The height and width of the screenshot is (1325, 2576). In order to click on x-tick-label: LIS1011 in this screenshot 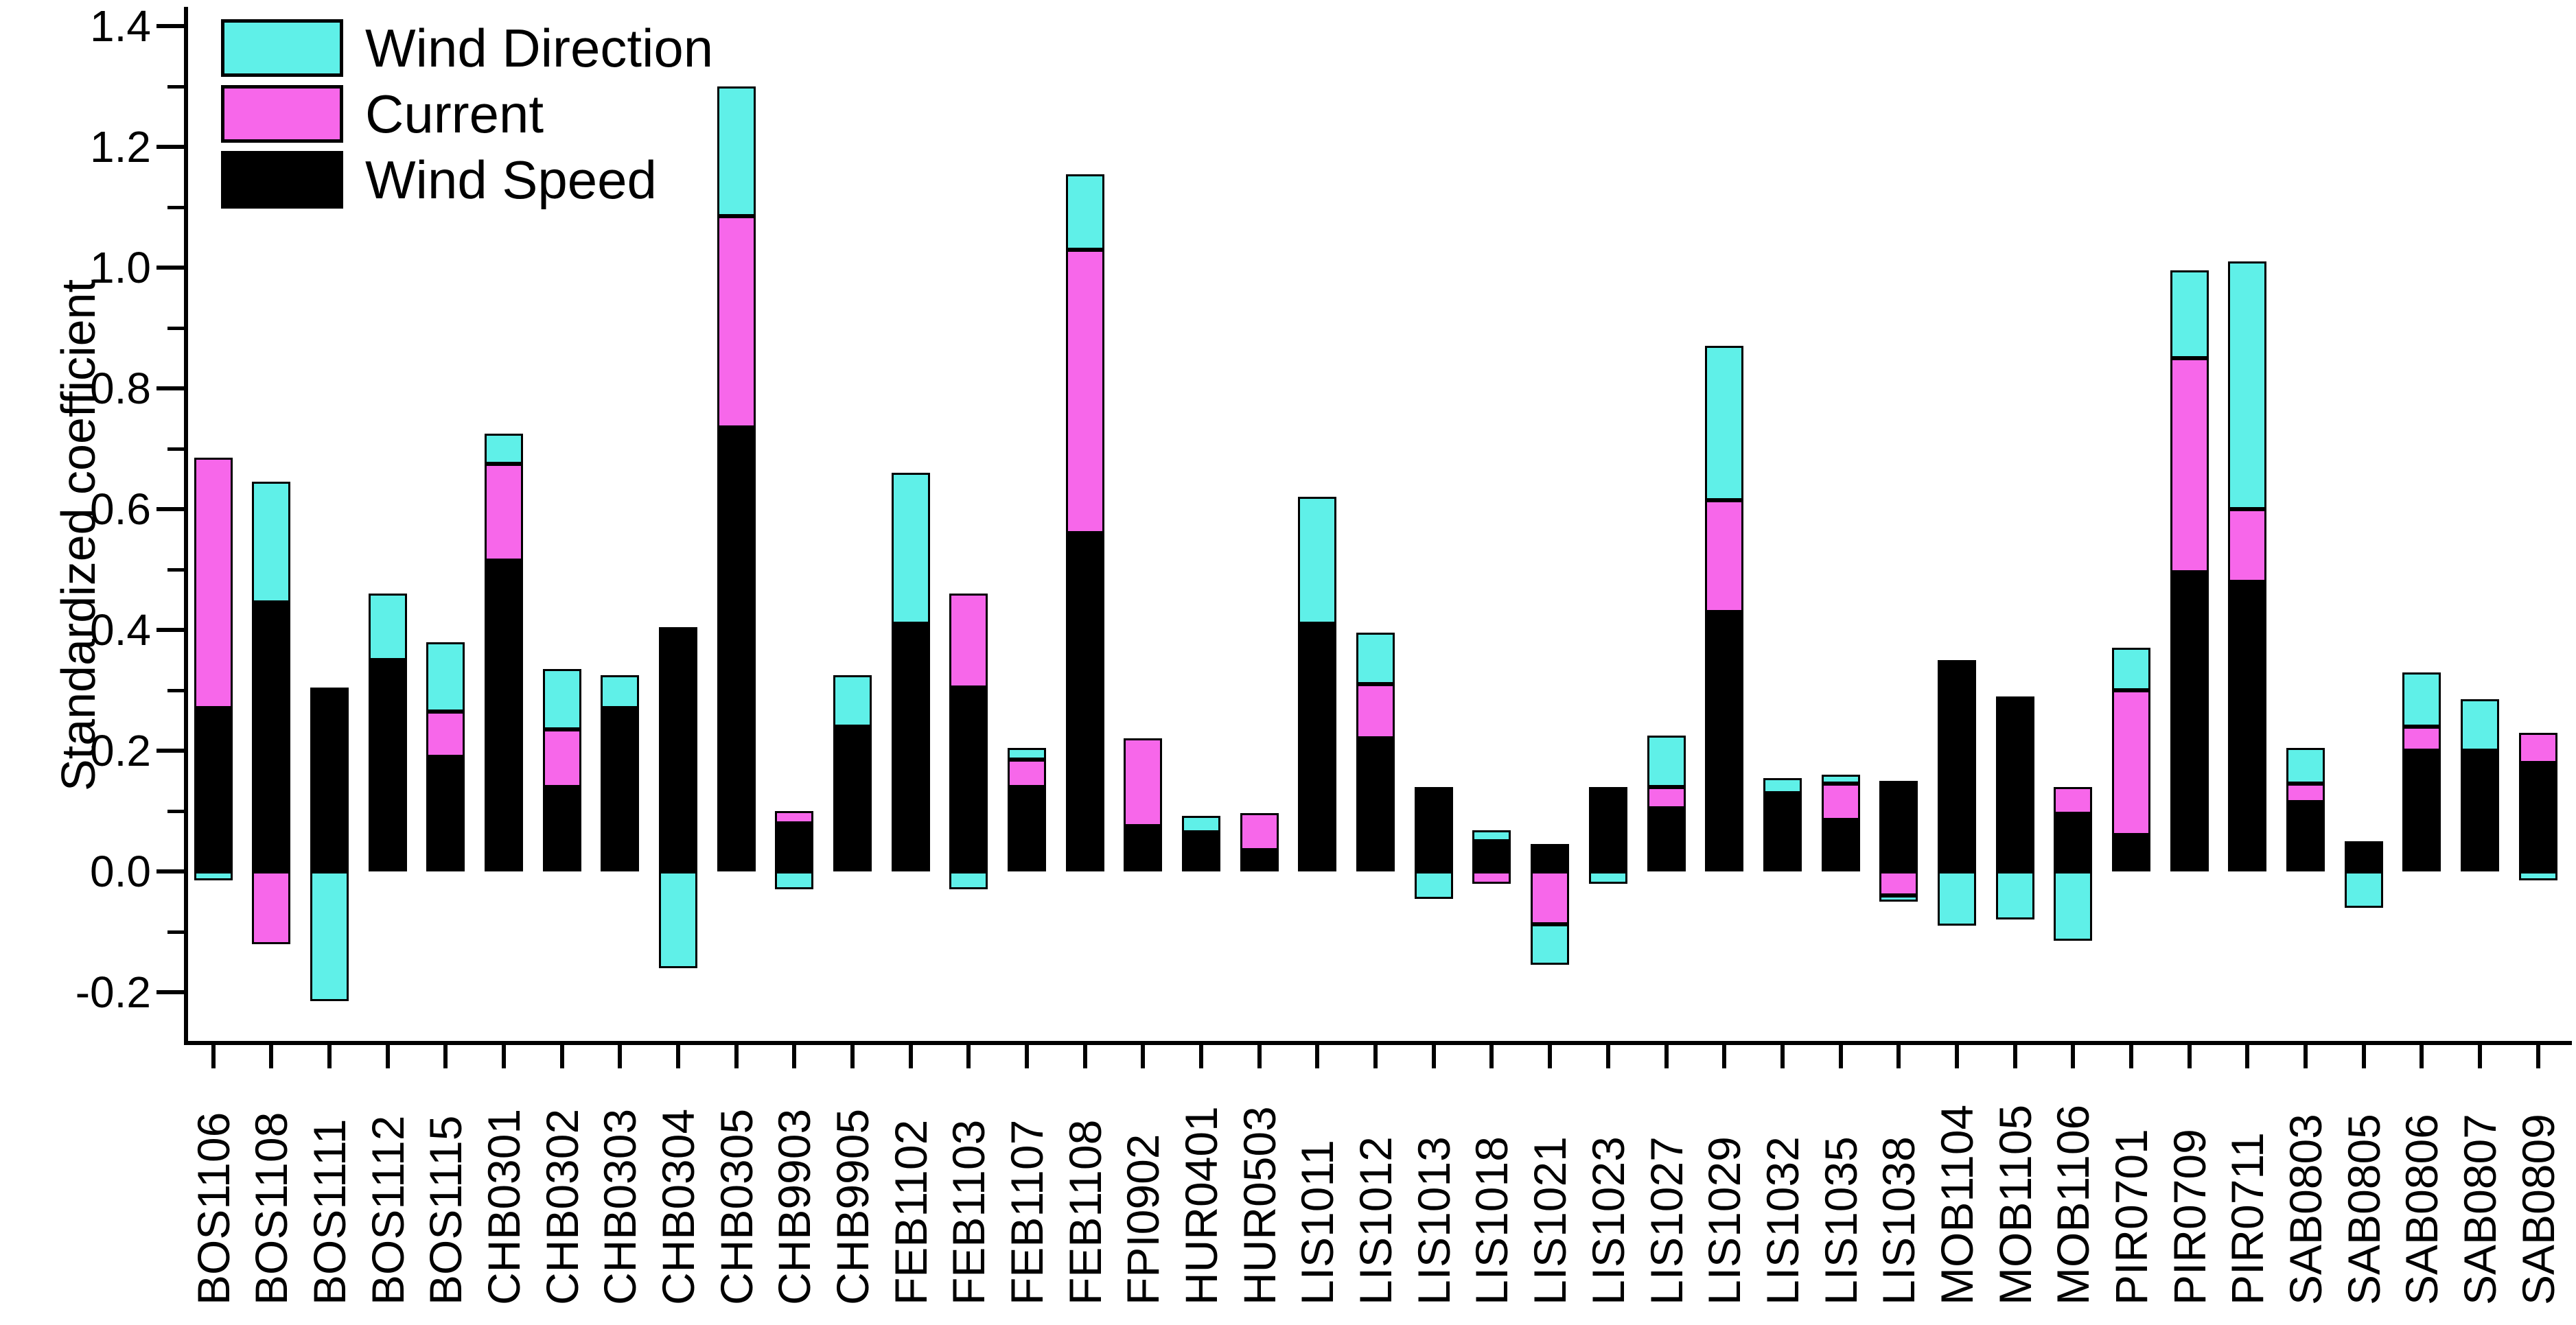, I will do `click(1317, 1222)`.